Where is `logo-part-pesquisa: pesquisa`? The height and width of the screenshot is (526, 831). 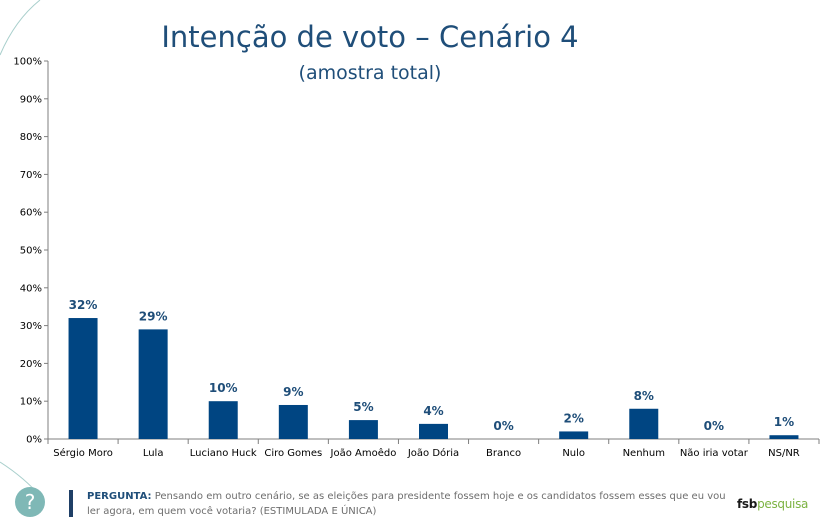 logo-part-pesquisa: pesquisa is located at coordinates (783, 504).